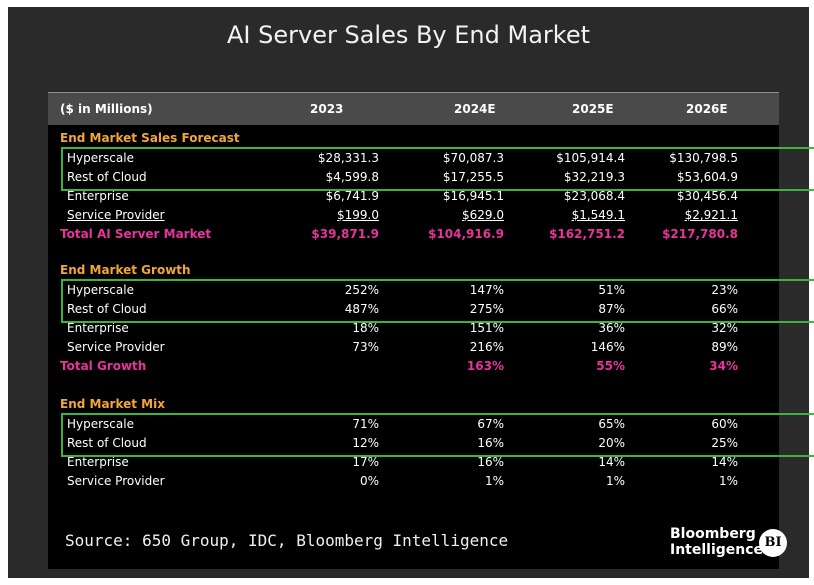 The image size is (814, 585). Describe the element at coordinates (707, 177) in the screenshot. I see `table-cell: $53,604.9` at that location.